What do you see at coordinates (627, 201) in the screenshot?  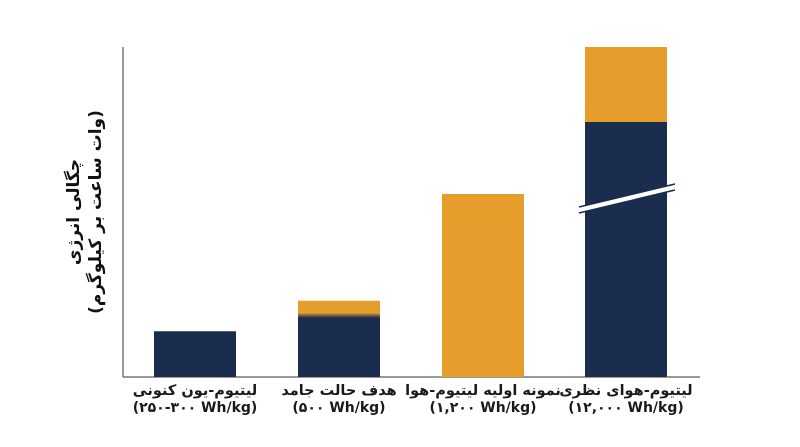 I see `axis-break-line-lower` at bounding box center [627, 201].